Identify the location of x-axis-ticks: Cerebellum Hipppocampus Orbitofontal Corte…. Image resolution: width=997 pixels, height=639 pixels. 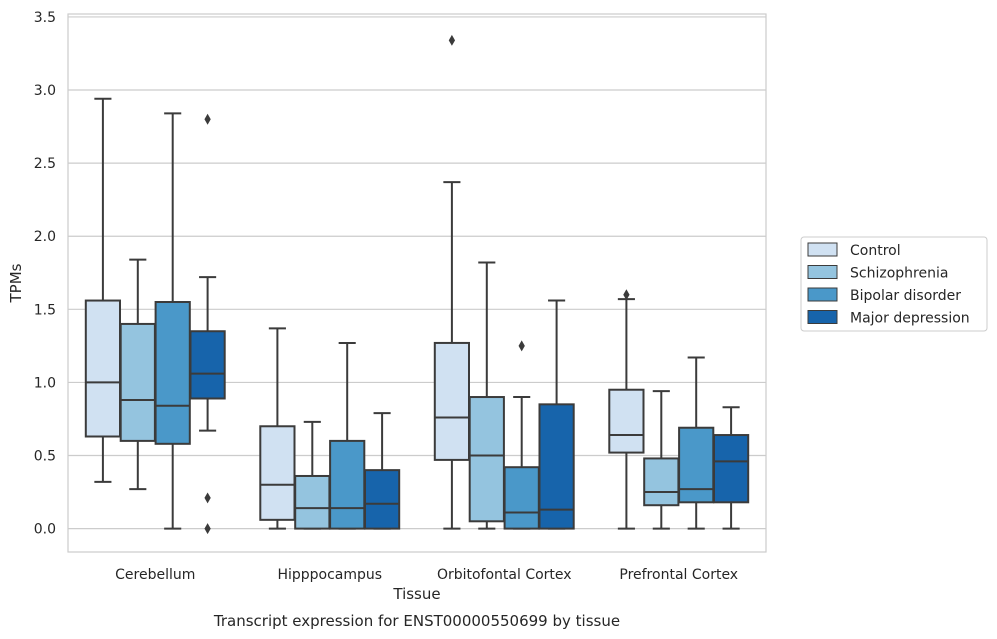
(426, 575).